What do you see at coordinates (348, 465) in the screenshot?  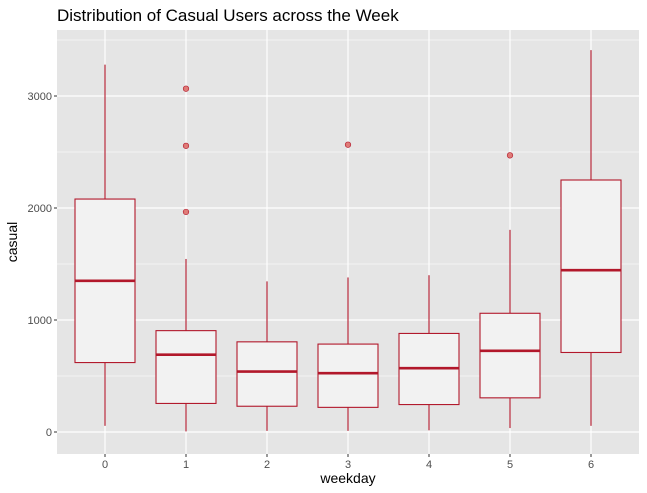 I see `x-tick-label: 3` at bounding box center [348, 465].